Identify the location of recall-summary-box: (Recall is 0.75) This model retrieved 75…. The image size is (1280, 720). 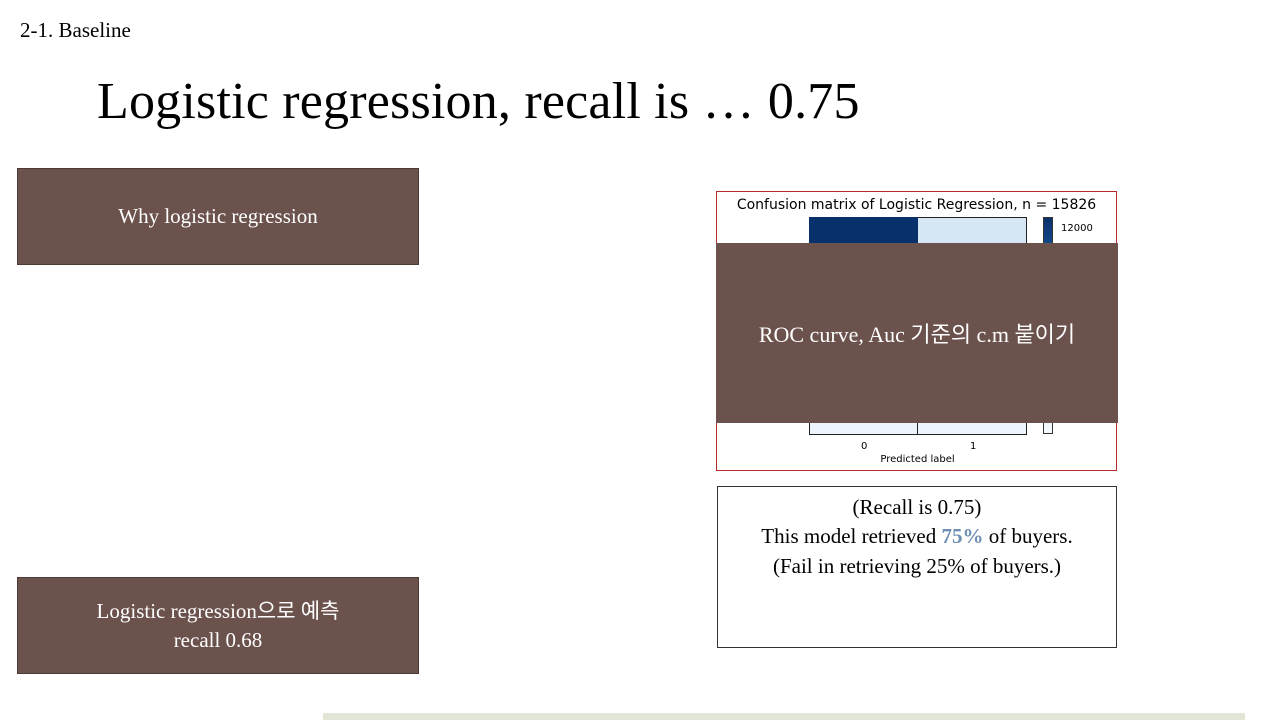
(917, 567).